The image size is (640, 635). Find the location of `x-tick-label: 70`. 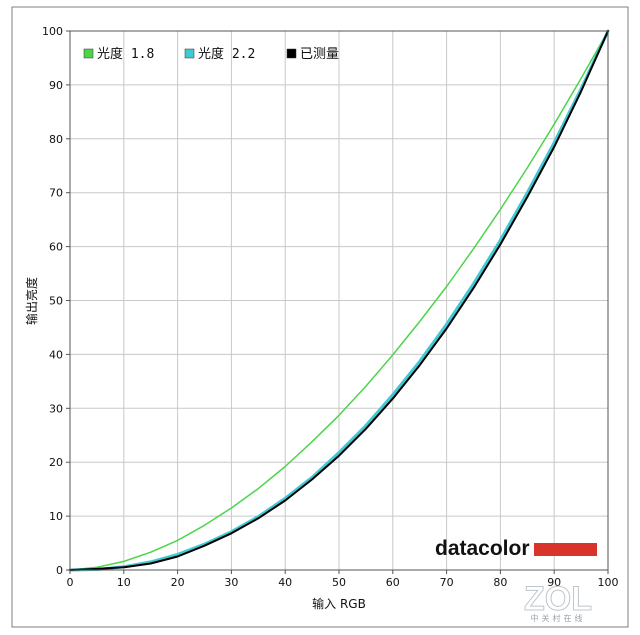

x-tick-label: 70 is located at coordinates (447, 582).